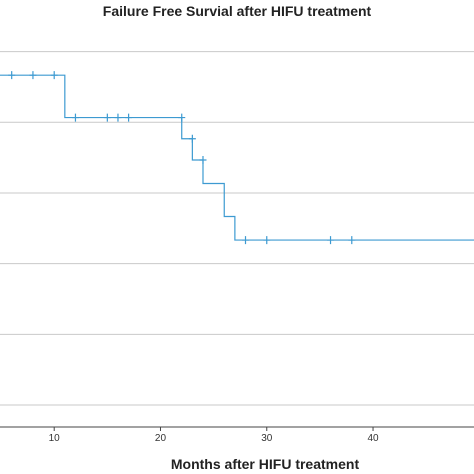  Describe the element at coordinates (55, 438) in the screenshot. I see `x-tick-label-10: 10` at that location.